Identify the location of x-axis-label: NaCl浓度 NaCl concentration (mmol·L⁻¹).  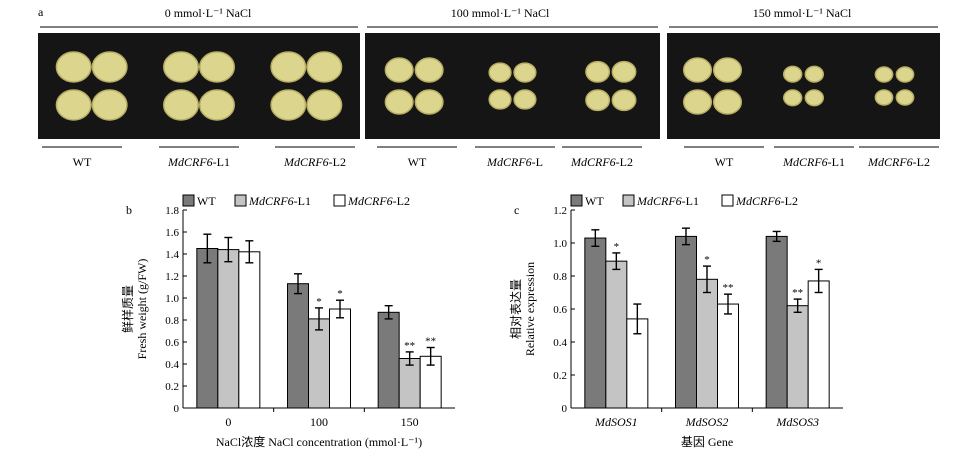
(319, 441).